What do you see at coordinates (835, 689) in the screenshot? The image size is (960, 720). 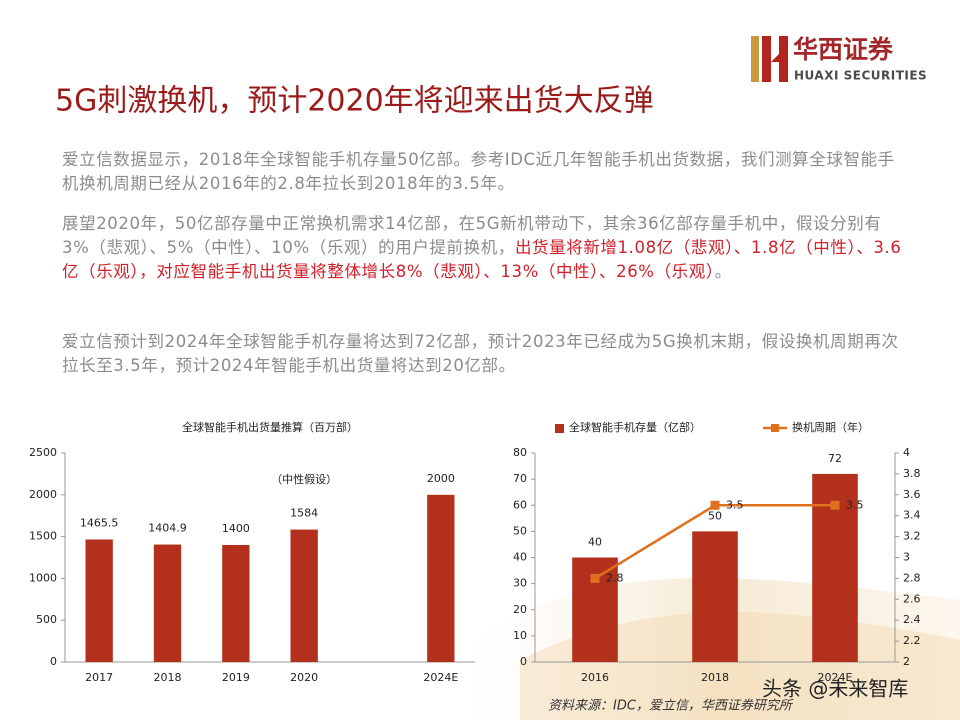 I see `watermark: 头条 @未来智库` at bounding box center [835, 689].